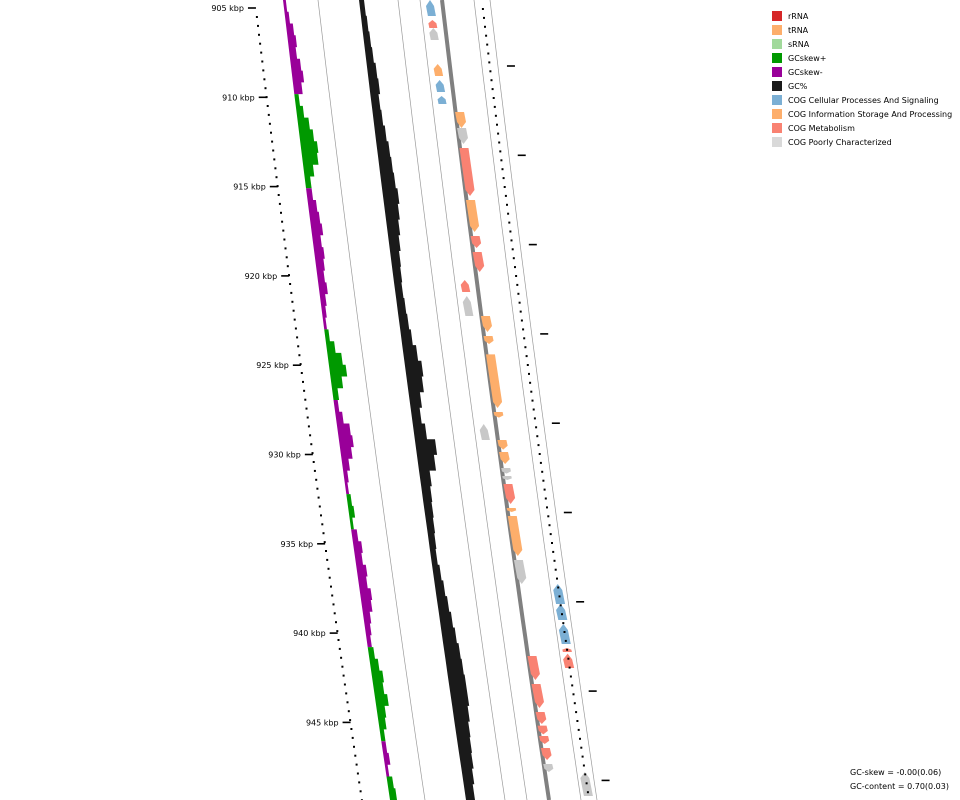 This screenshot has height=800, width=960. What do you see at coordinates (272, 365) in the screenshot?
I see `tick-label: 925 kbp` at bounding box center [272, 365].